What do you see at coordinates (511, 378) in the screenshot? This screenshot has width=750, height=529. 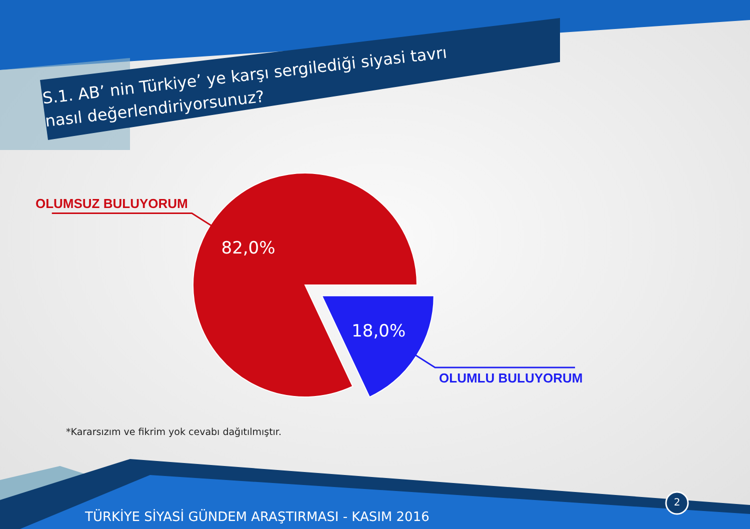 I see `slice-label: OLUMLU BULUYORUM` at bounding box center [511, 378].